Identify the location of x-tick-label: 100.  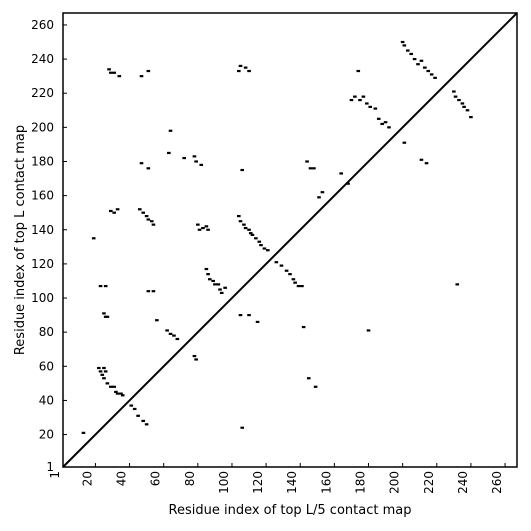
(224, 482).